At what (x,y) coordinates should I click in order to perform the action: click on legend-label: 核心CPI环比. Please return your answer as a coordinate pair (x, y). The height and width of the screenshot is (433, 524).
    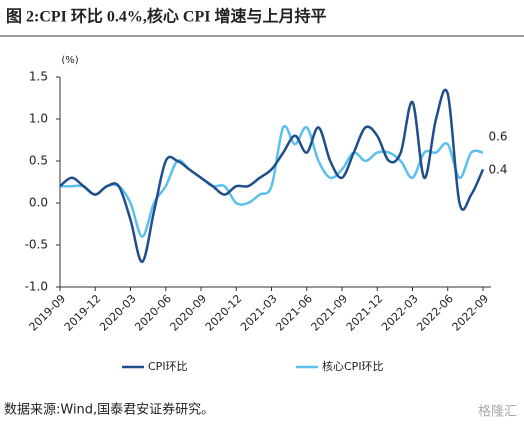
    Looking at the image, I should click on (353, 366).